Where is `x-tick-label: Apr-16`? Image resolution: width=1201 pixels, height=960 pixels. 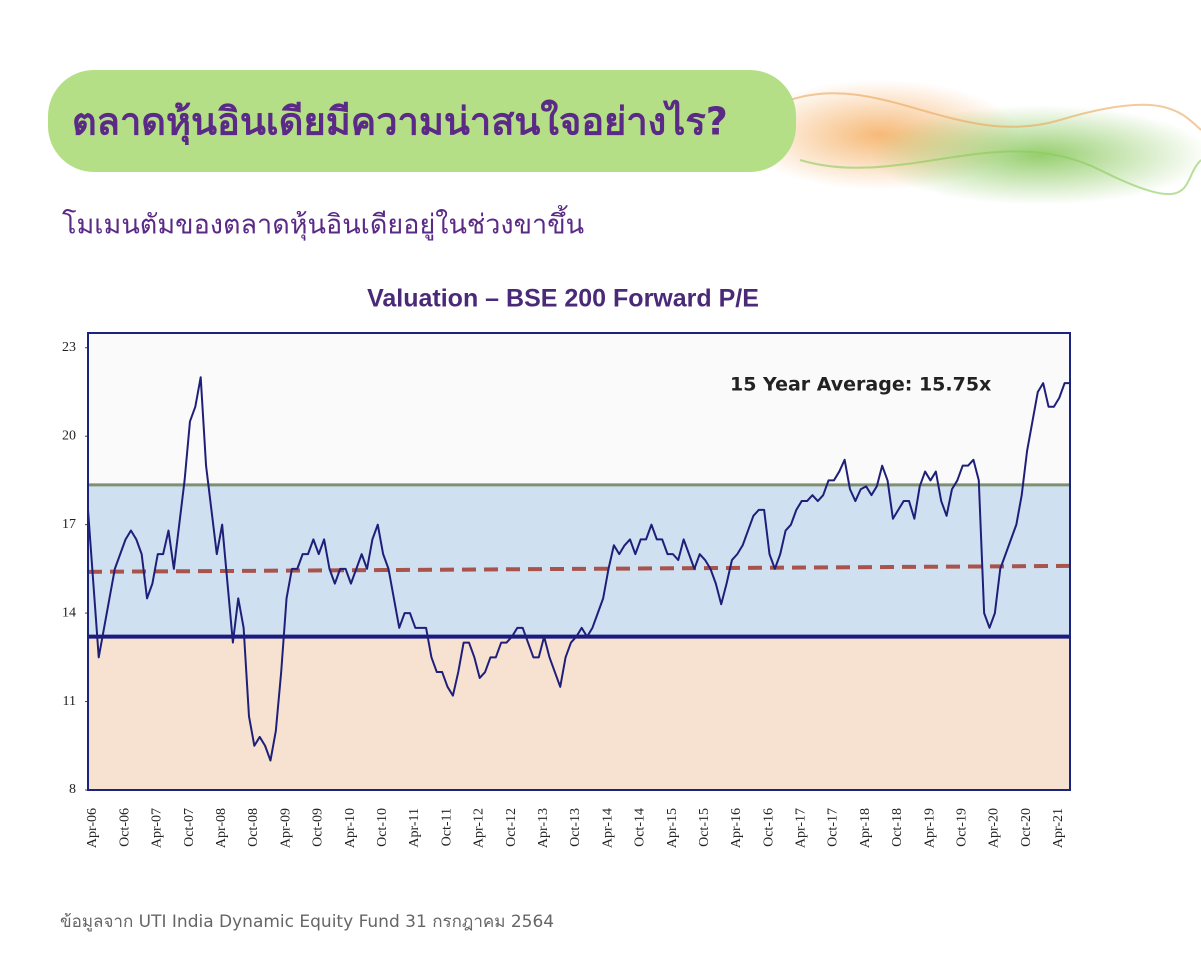 x-tick-label: Apr-16 is located at coordinates (736, 828).